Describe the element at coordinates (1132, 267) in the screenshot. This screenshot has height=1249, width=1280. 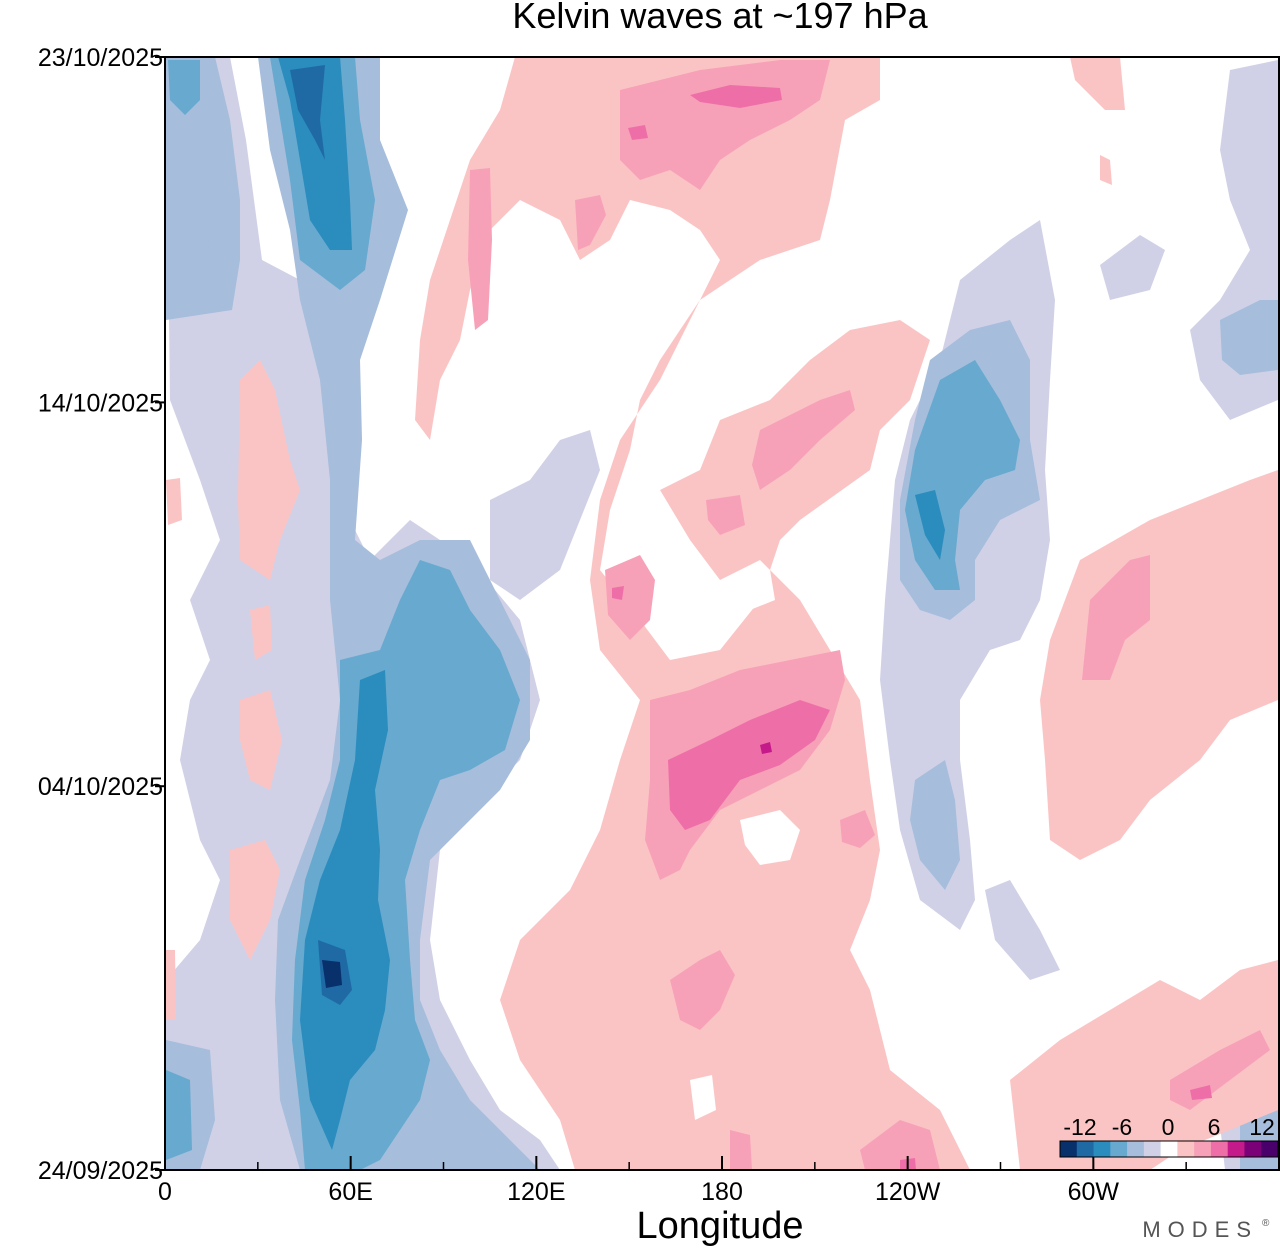
I see `neg-contour-2f` at that location.